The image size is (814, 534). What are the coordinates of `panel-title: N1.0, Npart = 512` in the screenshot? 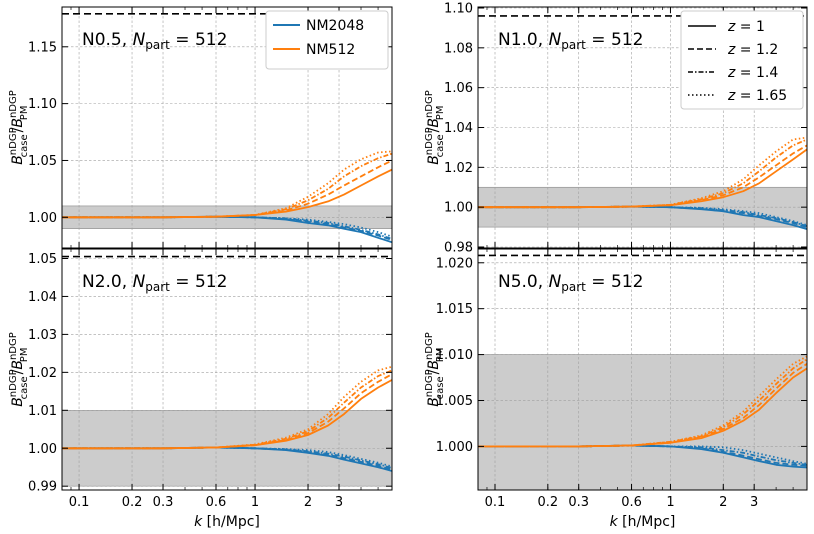 It's located at (570, 41).